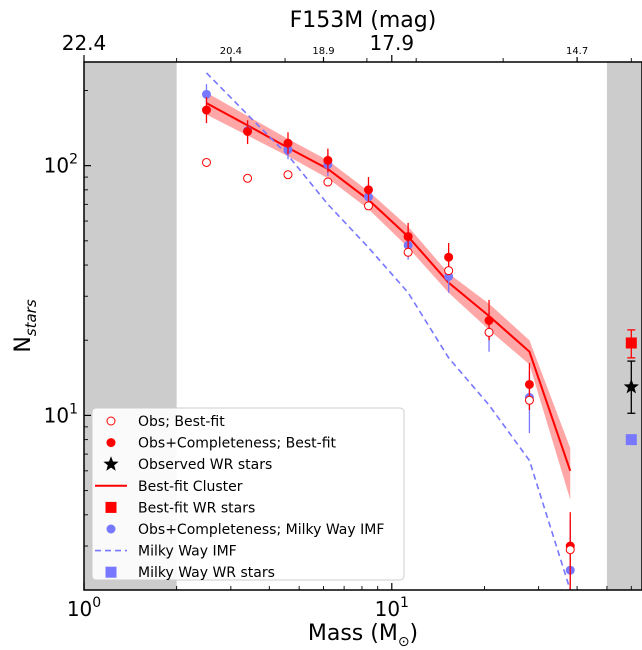  Describe the element at coordinates (631, 343) in the screenshot. I see `best-fit-wr-stars-marker` at that location.